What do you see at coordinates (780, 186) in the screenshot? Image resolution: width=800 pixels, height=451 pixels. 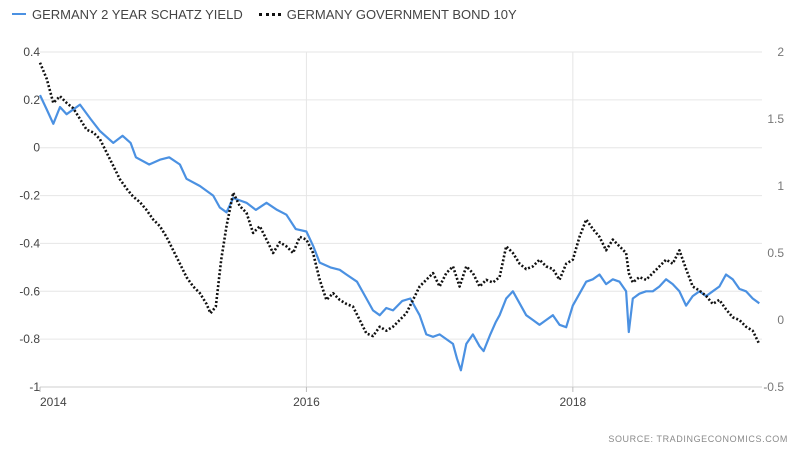 I see `y-right-tick-label: 1` at bounding box center [780, 186].